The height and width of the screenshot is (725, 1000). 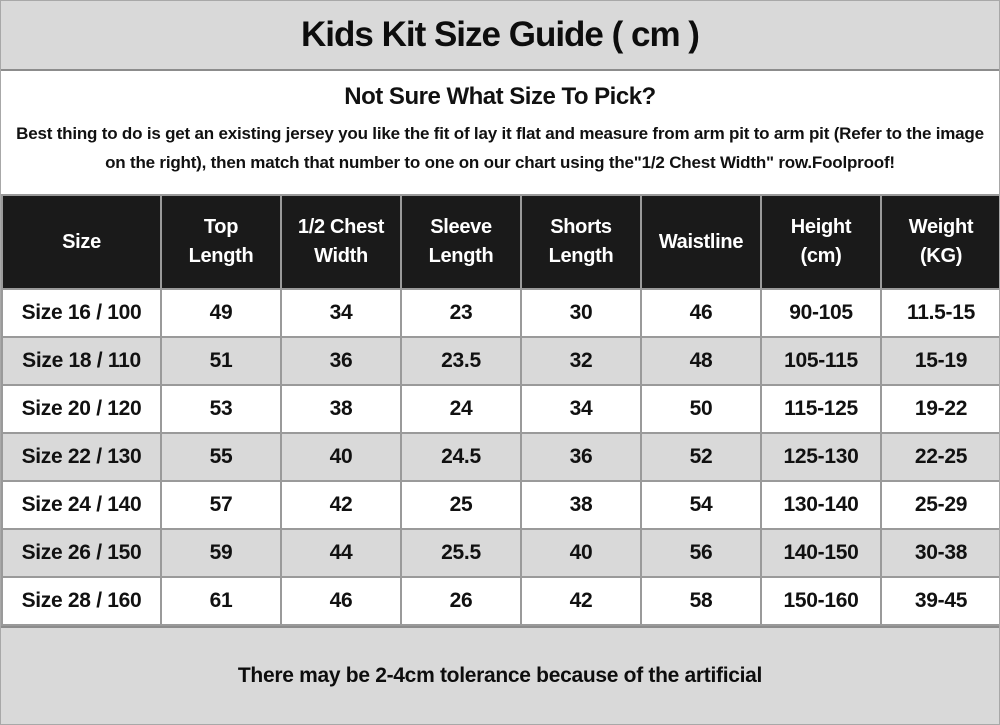 I want to click on table-row: Size 26 / 150 59 44 25.5 40 56 140-150 30-38, so click(x=500, y=553).